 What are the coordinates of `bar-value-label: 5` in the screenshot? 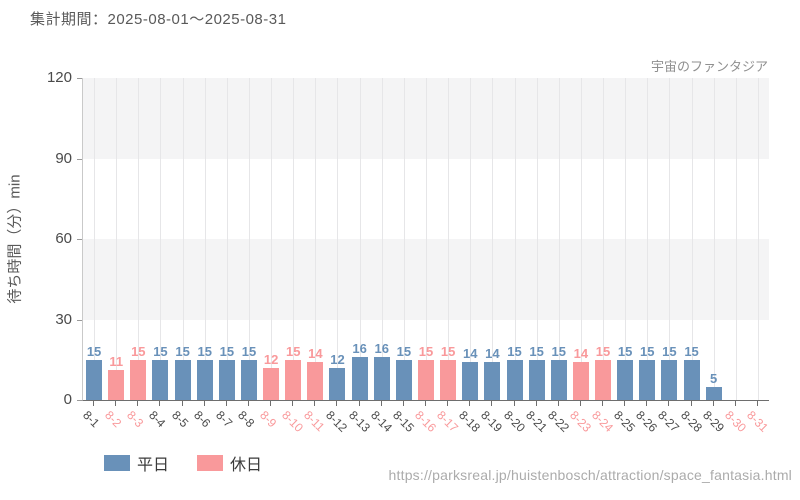 It's located at (714, 378).